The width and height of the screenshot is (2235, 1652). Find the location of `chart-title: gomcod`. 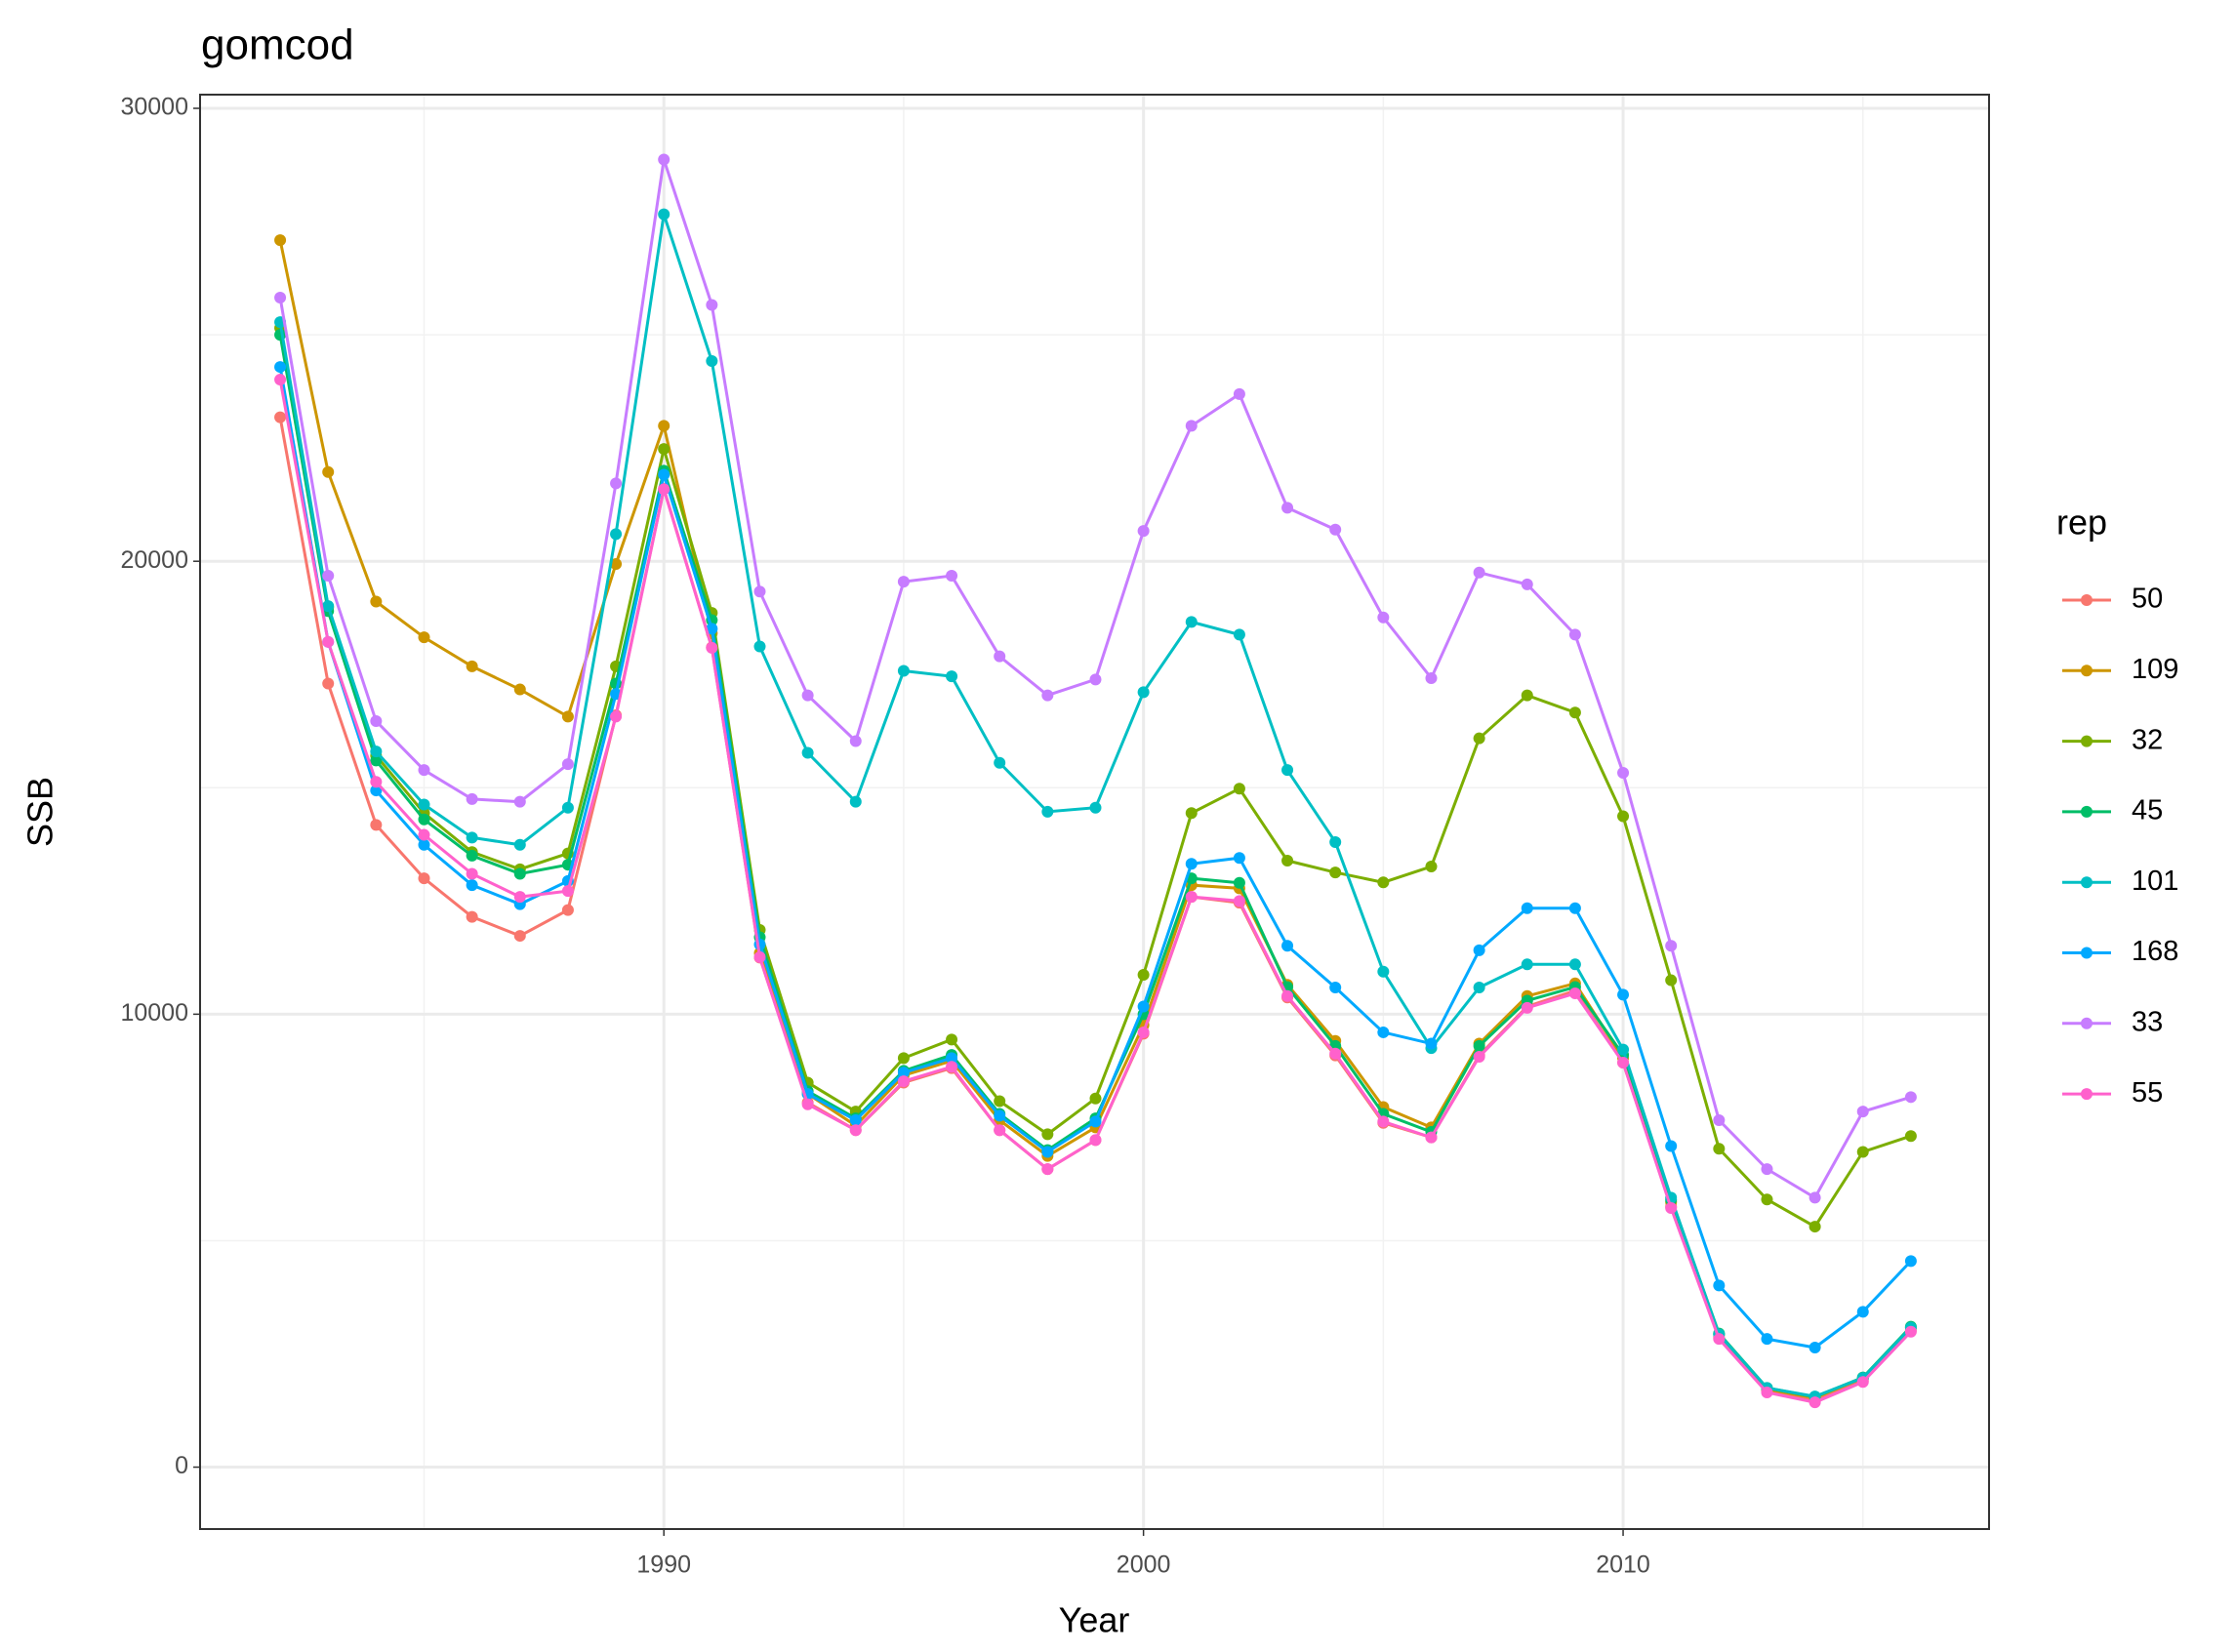

chart-title: gomcod is located at coordinates (277, 45).